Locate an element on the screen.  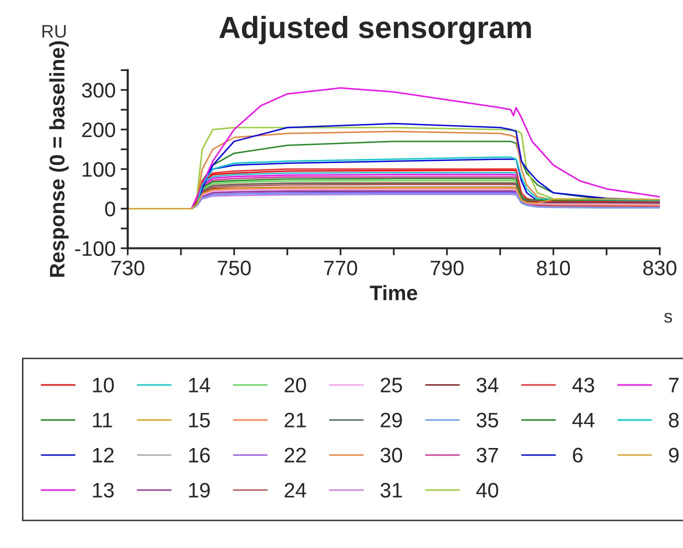
x-tick-label: 750 is located at coordinates (234, 268).